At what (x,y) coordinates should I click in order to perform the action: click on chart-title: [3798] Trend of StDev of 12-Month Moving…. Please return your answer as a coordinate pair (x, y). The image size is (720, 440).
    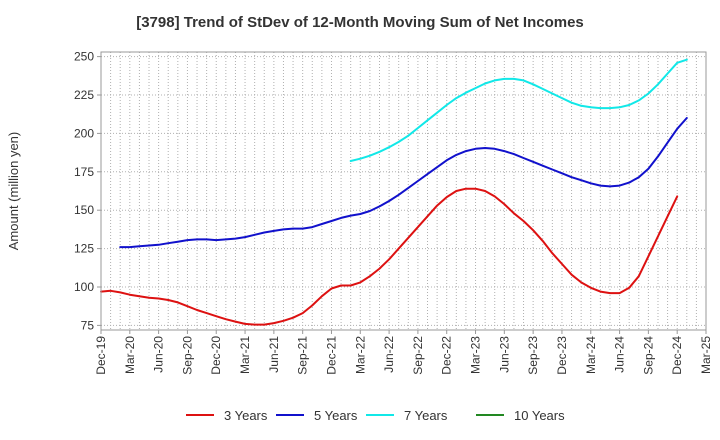
    Looking at the image, I should click on (360, 22).